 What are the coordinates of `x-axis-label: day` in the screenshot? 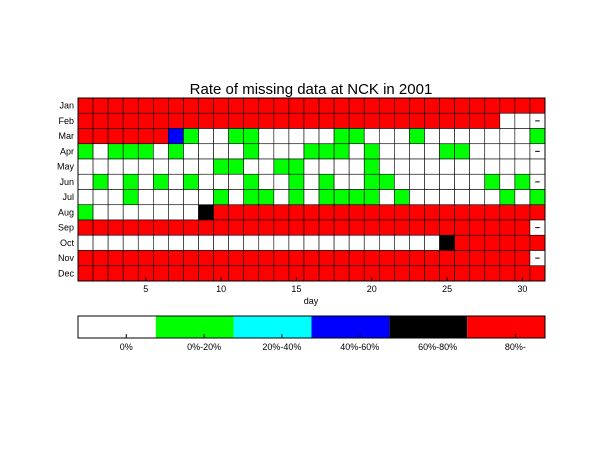 It's located at (311, 301).